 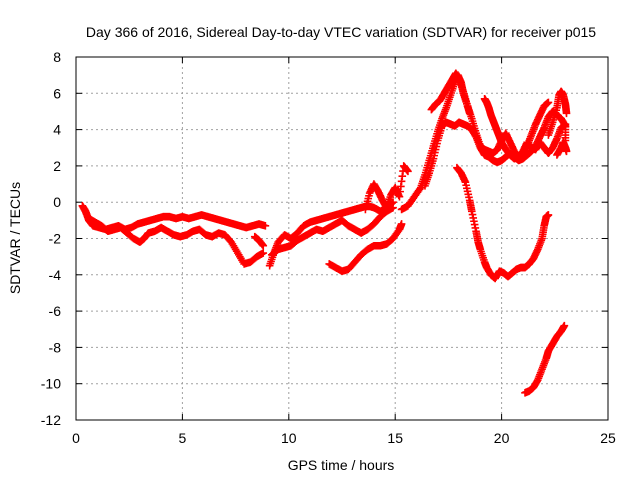 What do you see at coordinates (55, 311) in the screenshot?
I see `y-tick-label: -6` at bounding box center [55, 311].